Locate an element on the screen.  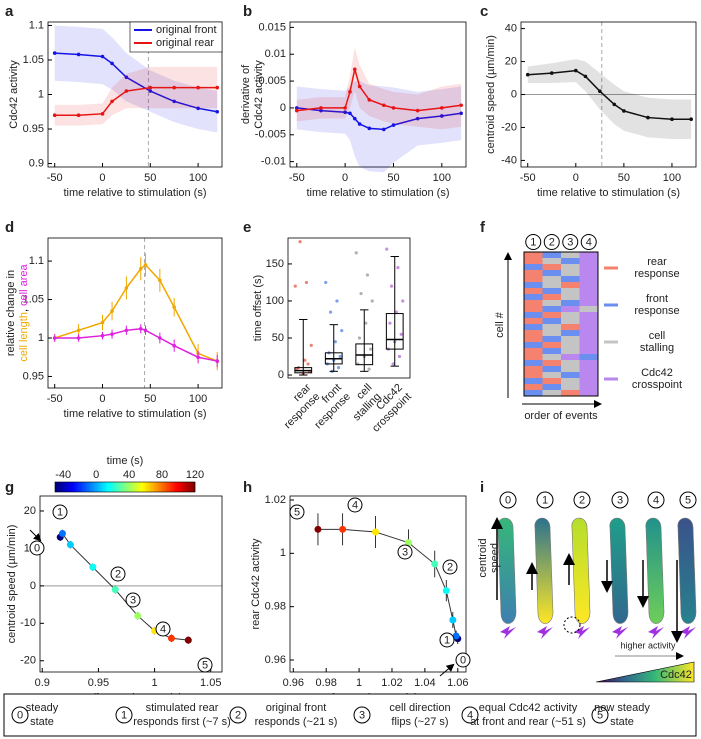
stage-label: 0 is located at coordinates (463, 660).